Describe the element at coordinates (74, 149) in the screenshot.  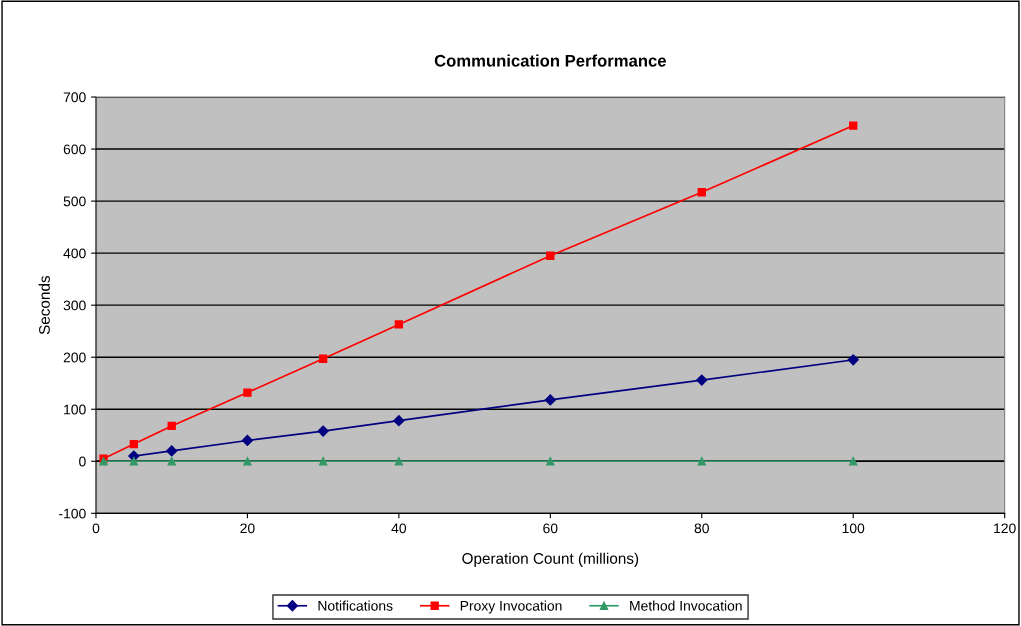
I see `y-tick-label: 600` at that location.